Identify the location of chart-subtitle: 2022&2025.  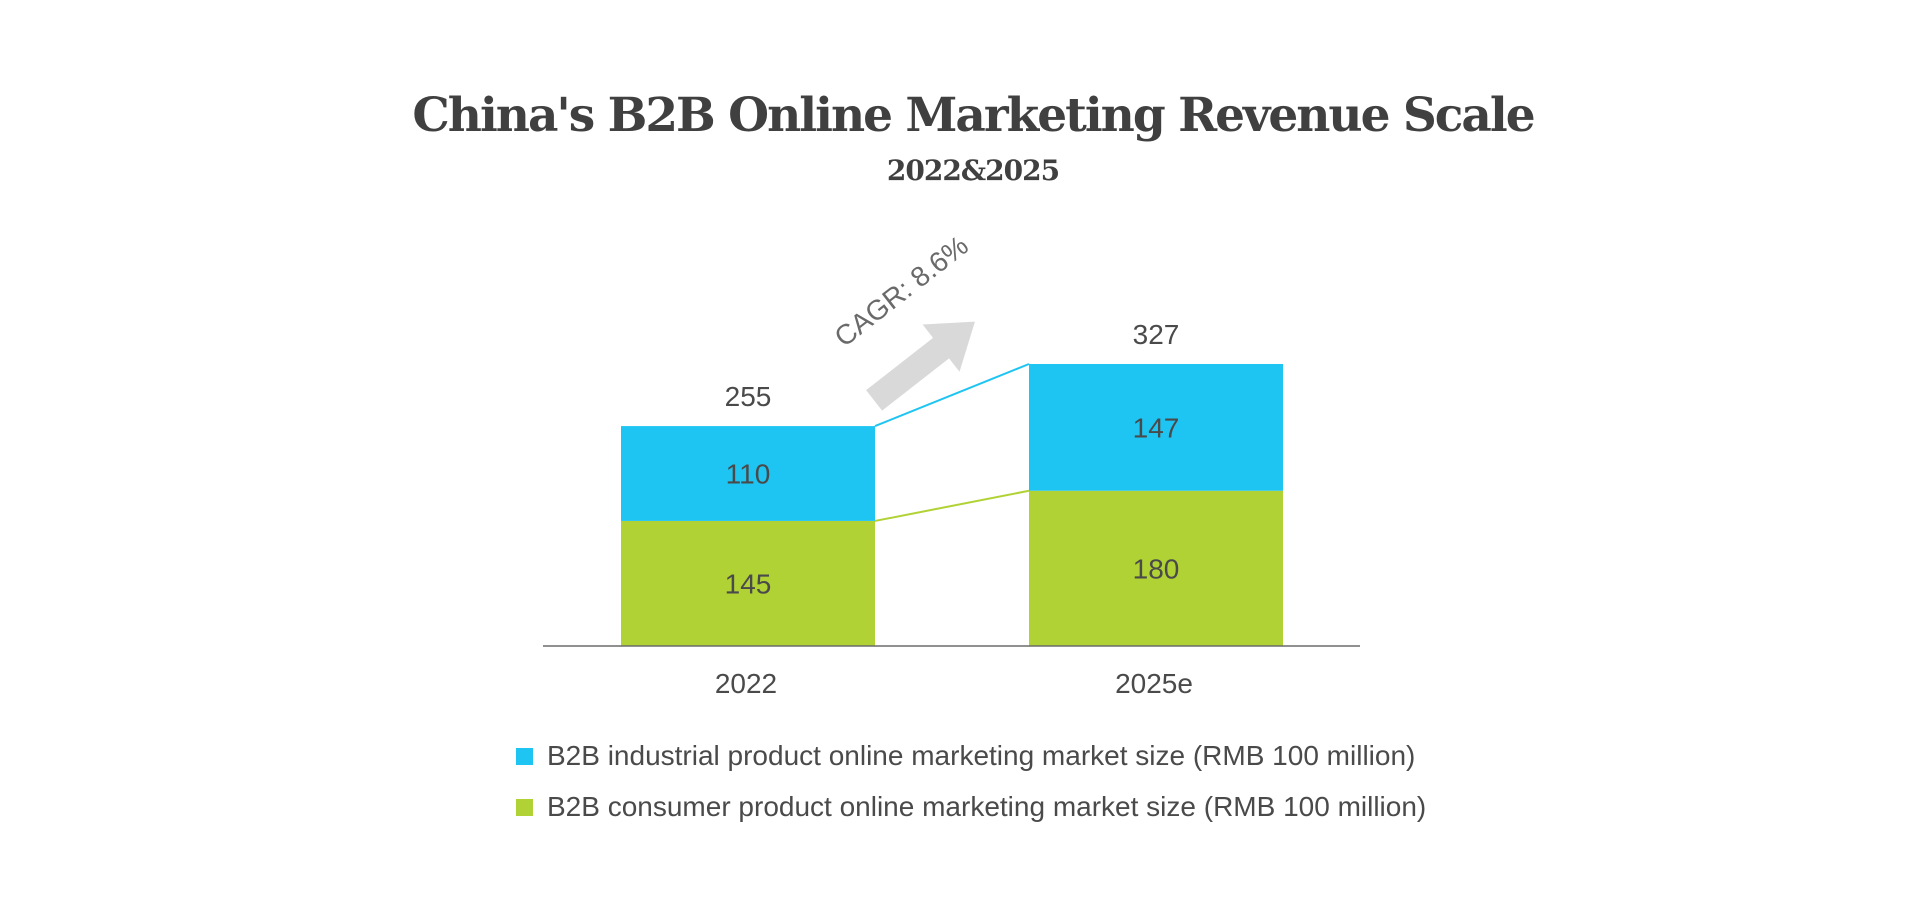
(973, 170).